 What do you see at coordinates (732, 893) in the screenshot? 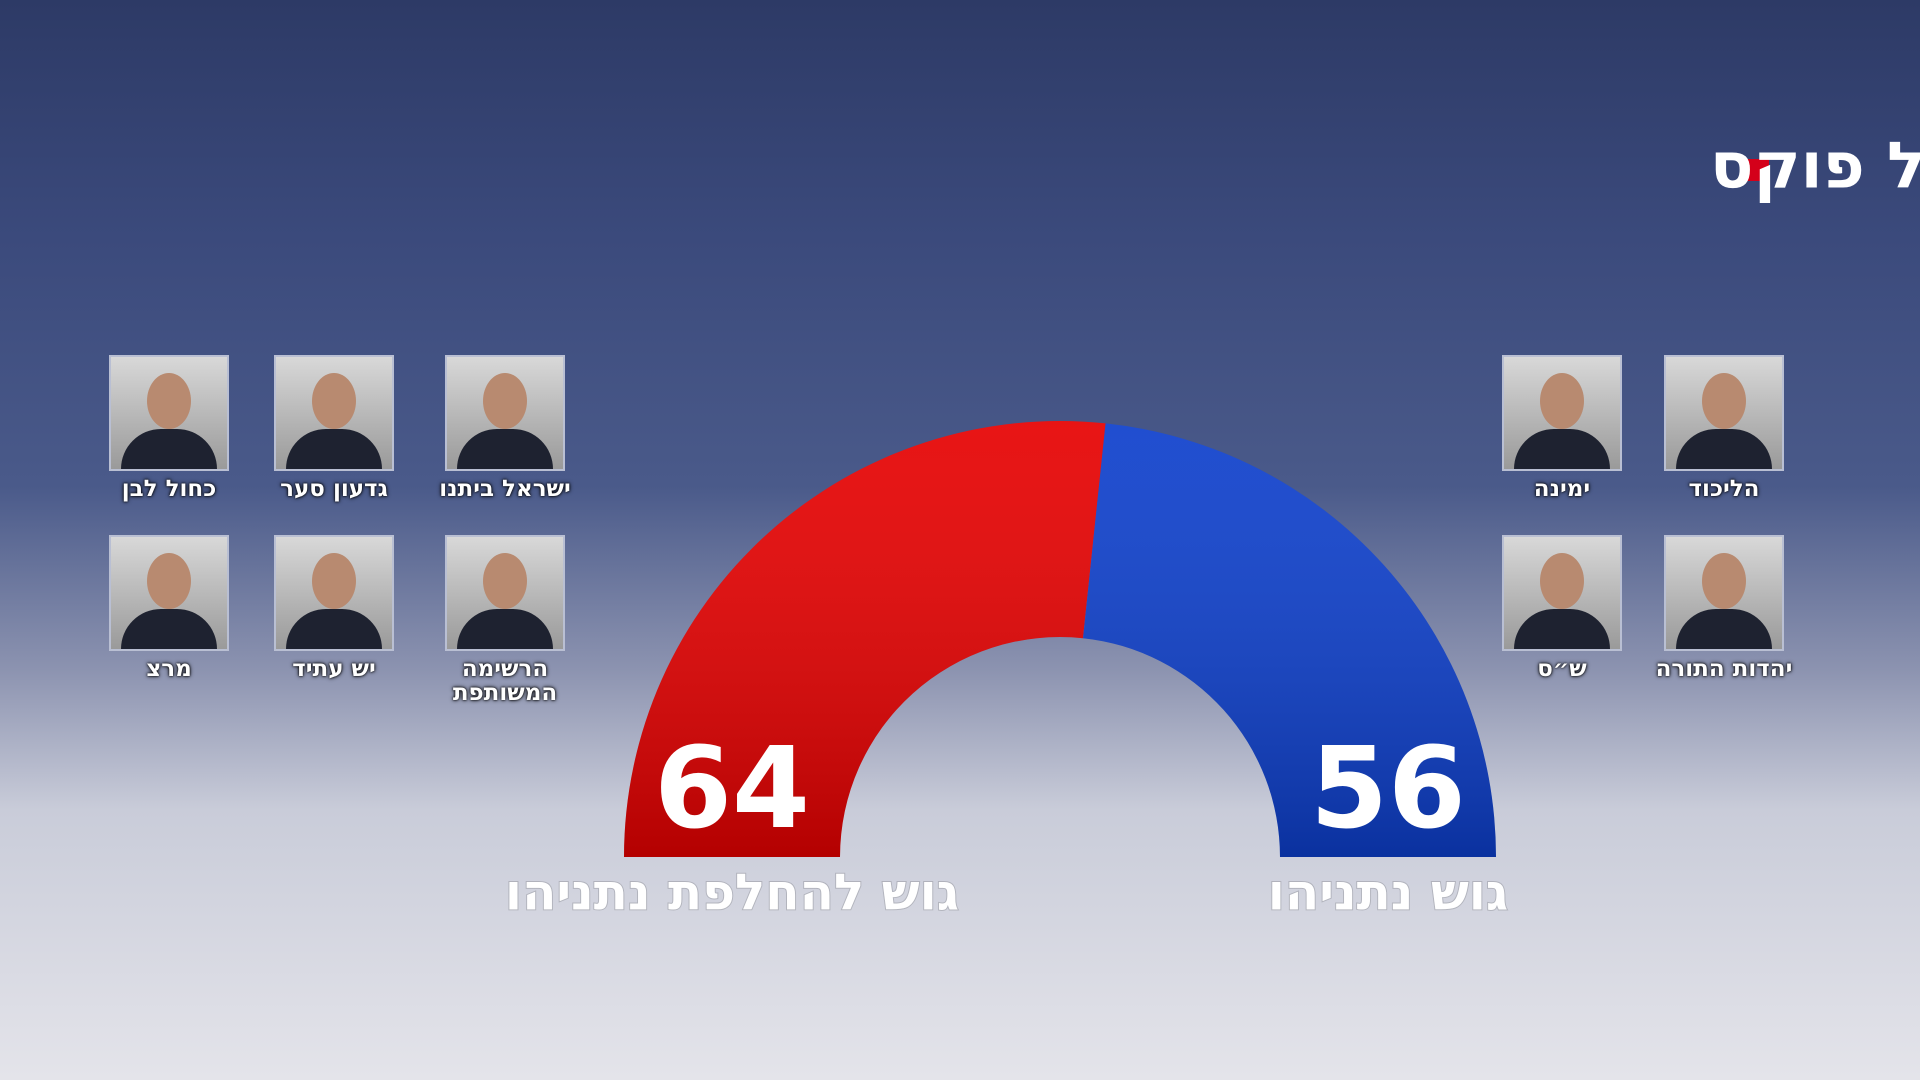
I see `category-label: גוש להחלפת נתניהו` at bounding box center [732, 893].